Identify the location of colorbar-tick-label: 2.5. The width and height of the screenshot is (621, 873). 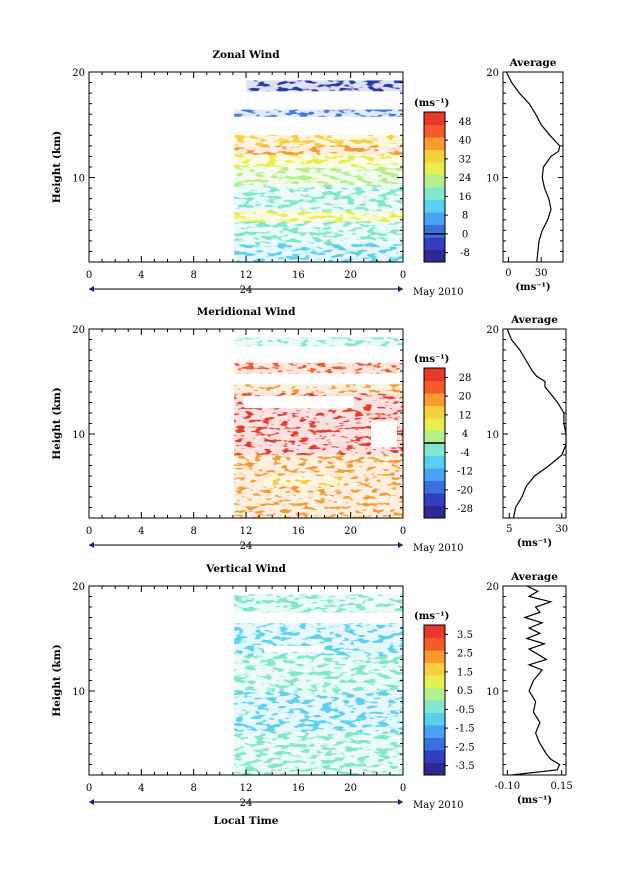
(465, 654).